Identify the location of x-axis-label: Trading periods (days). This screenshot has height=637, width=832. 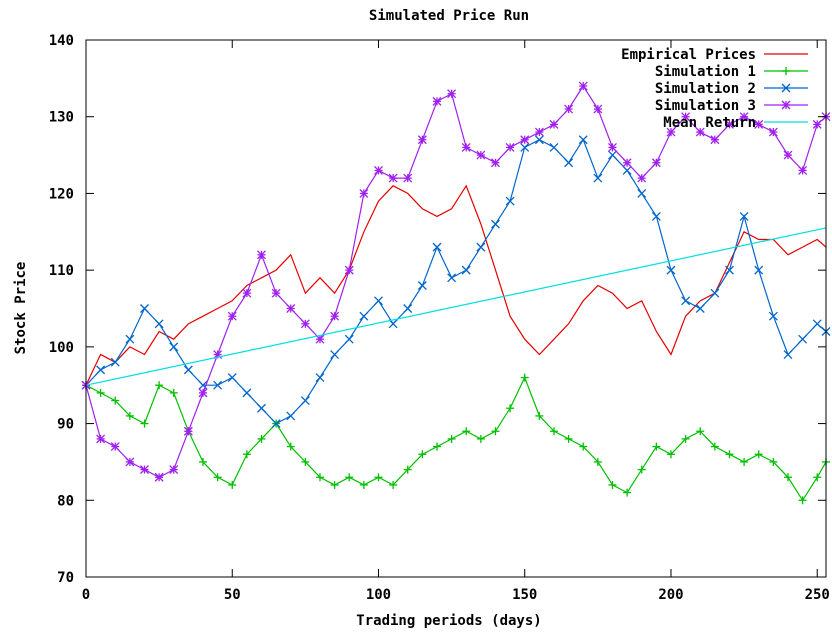
(448, 621).